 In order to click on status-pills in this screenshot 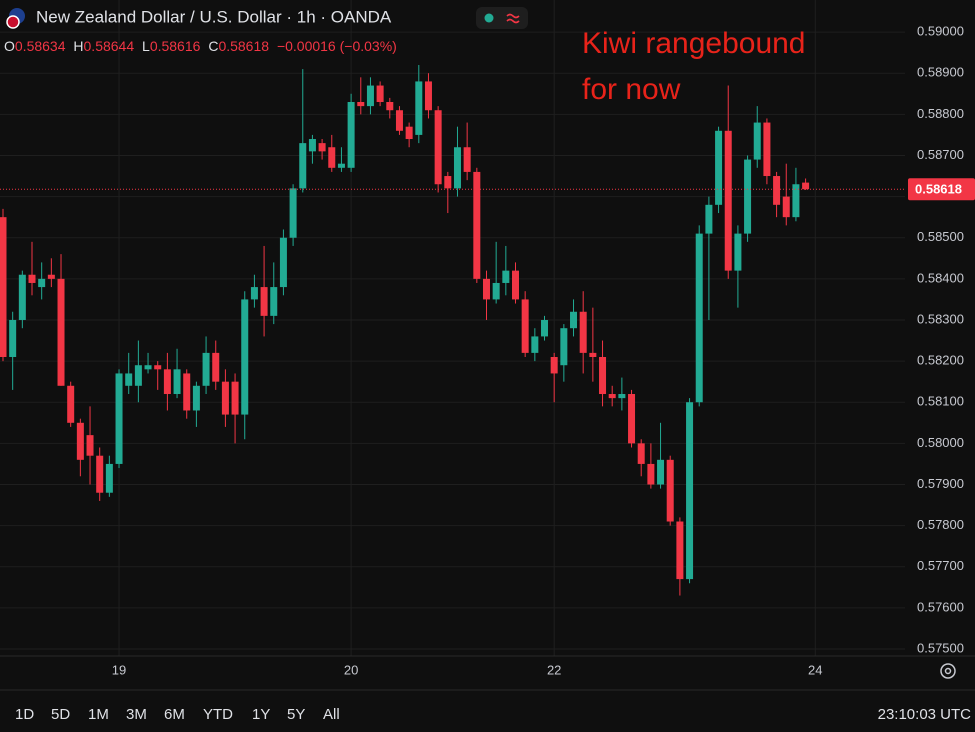, I will do `click(502, 18)`.